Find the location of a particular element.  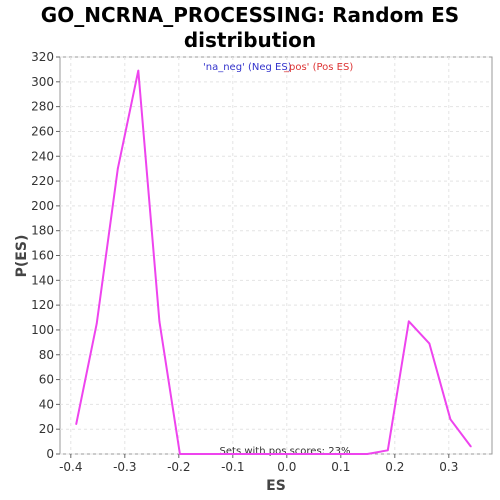

x-tick-label: 0.2 is located at coordinates (394, 467).